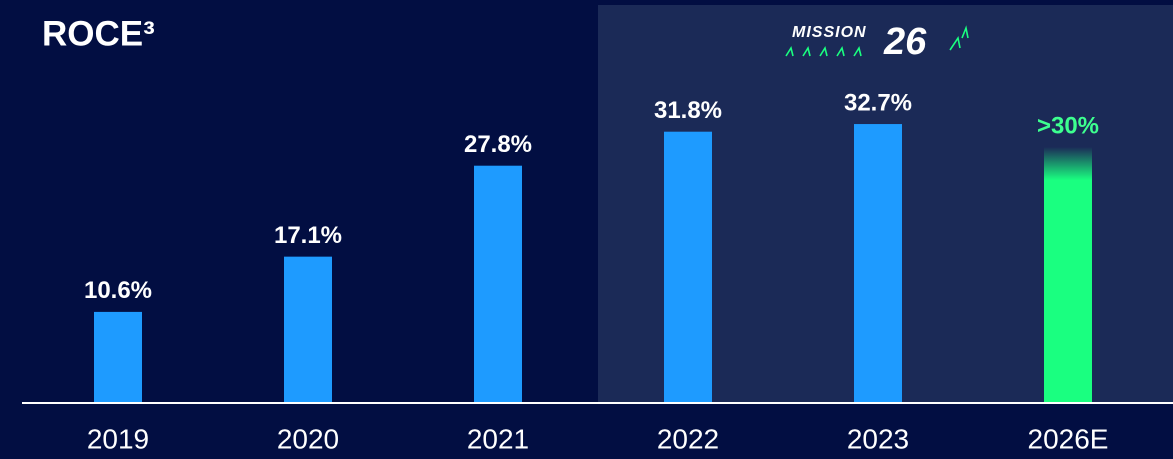 The image size is (1173, 459). I want to click on value-label: 31.8%, so click(688, 110).